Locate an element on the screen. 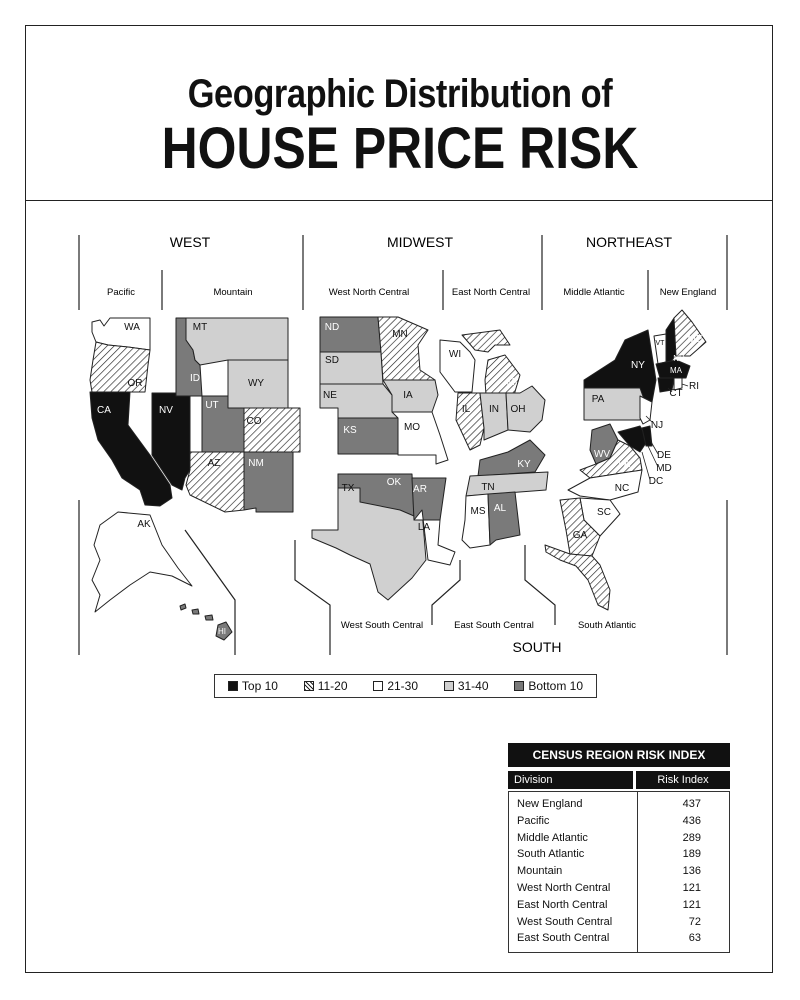 The width and height of the screenshot is (800, 1000). state-label-az: AZ is located at coordinates (214, 463).